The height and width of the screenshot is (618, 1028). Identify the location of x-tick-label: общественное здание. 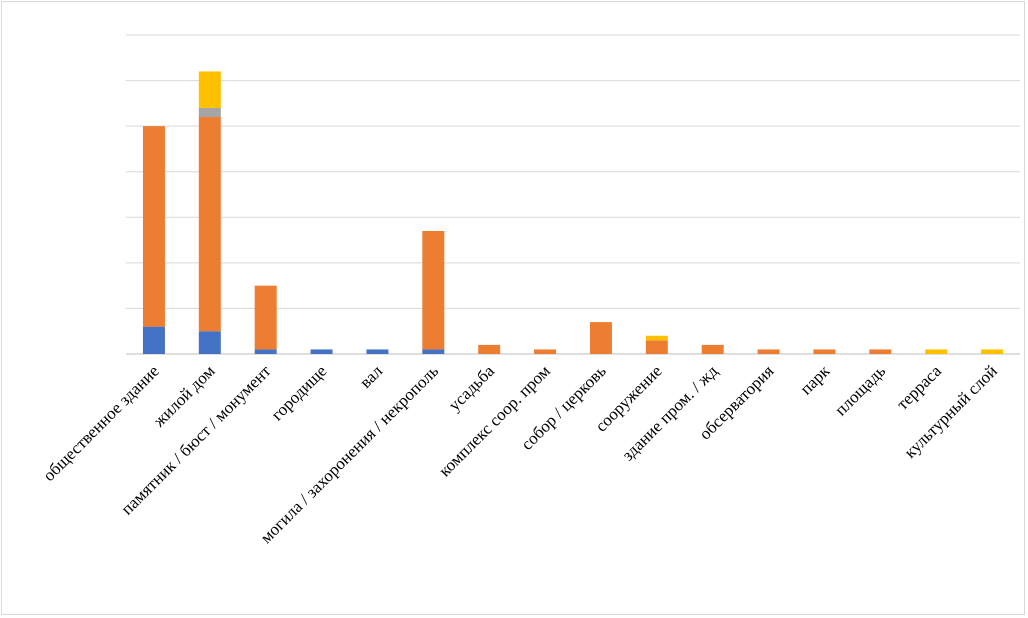
(101, 423).